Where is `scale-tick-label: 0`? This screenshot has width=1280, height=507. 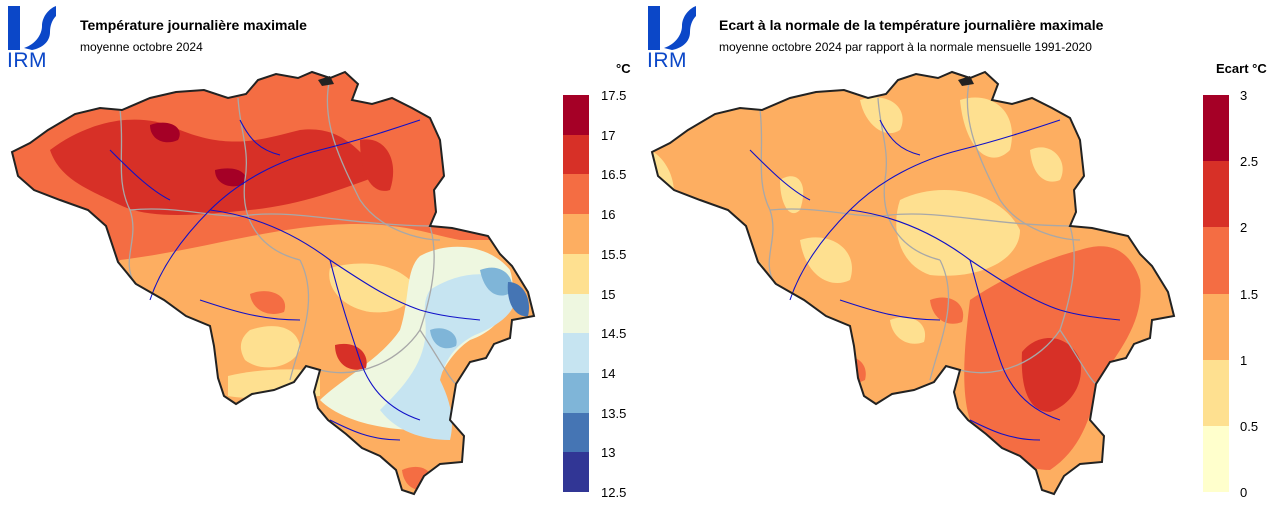
scale-tick-label: 0 is located at coordinates (1244, 492).